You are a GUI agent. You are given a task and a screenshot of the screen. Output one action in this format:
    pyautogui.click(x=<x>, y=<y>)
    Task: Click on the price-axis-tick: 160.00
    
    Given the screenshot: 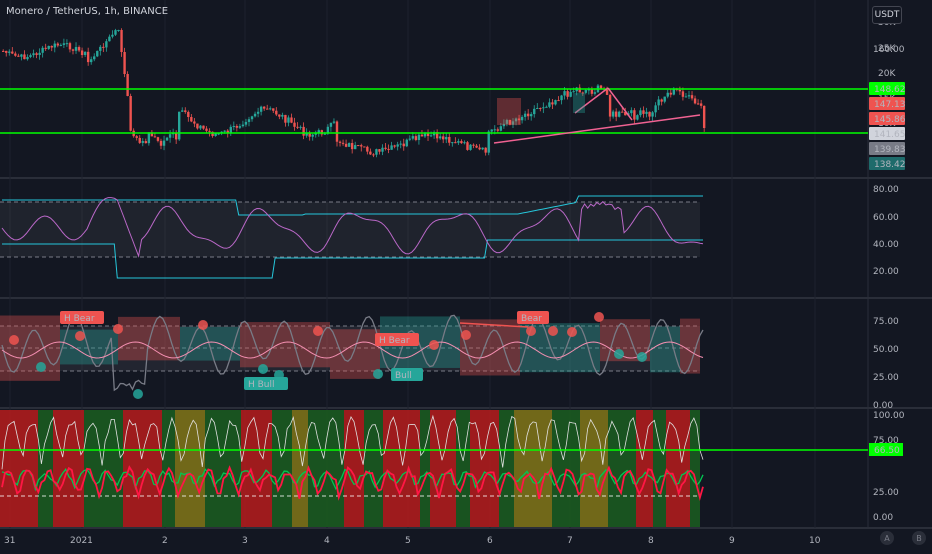 What is the action you would take?
    pyautogui.click(x=889, y=50)
    